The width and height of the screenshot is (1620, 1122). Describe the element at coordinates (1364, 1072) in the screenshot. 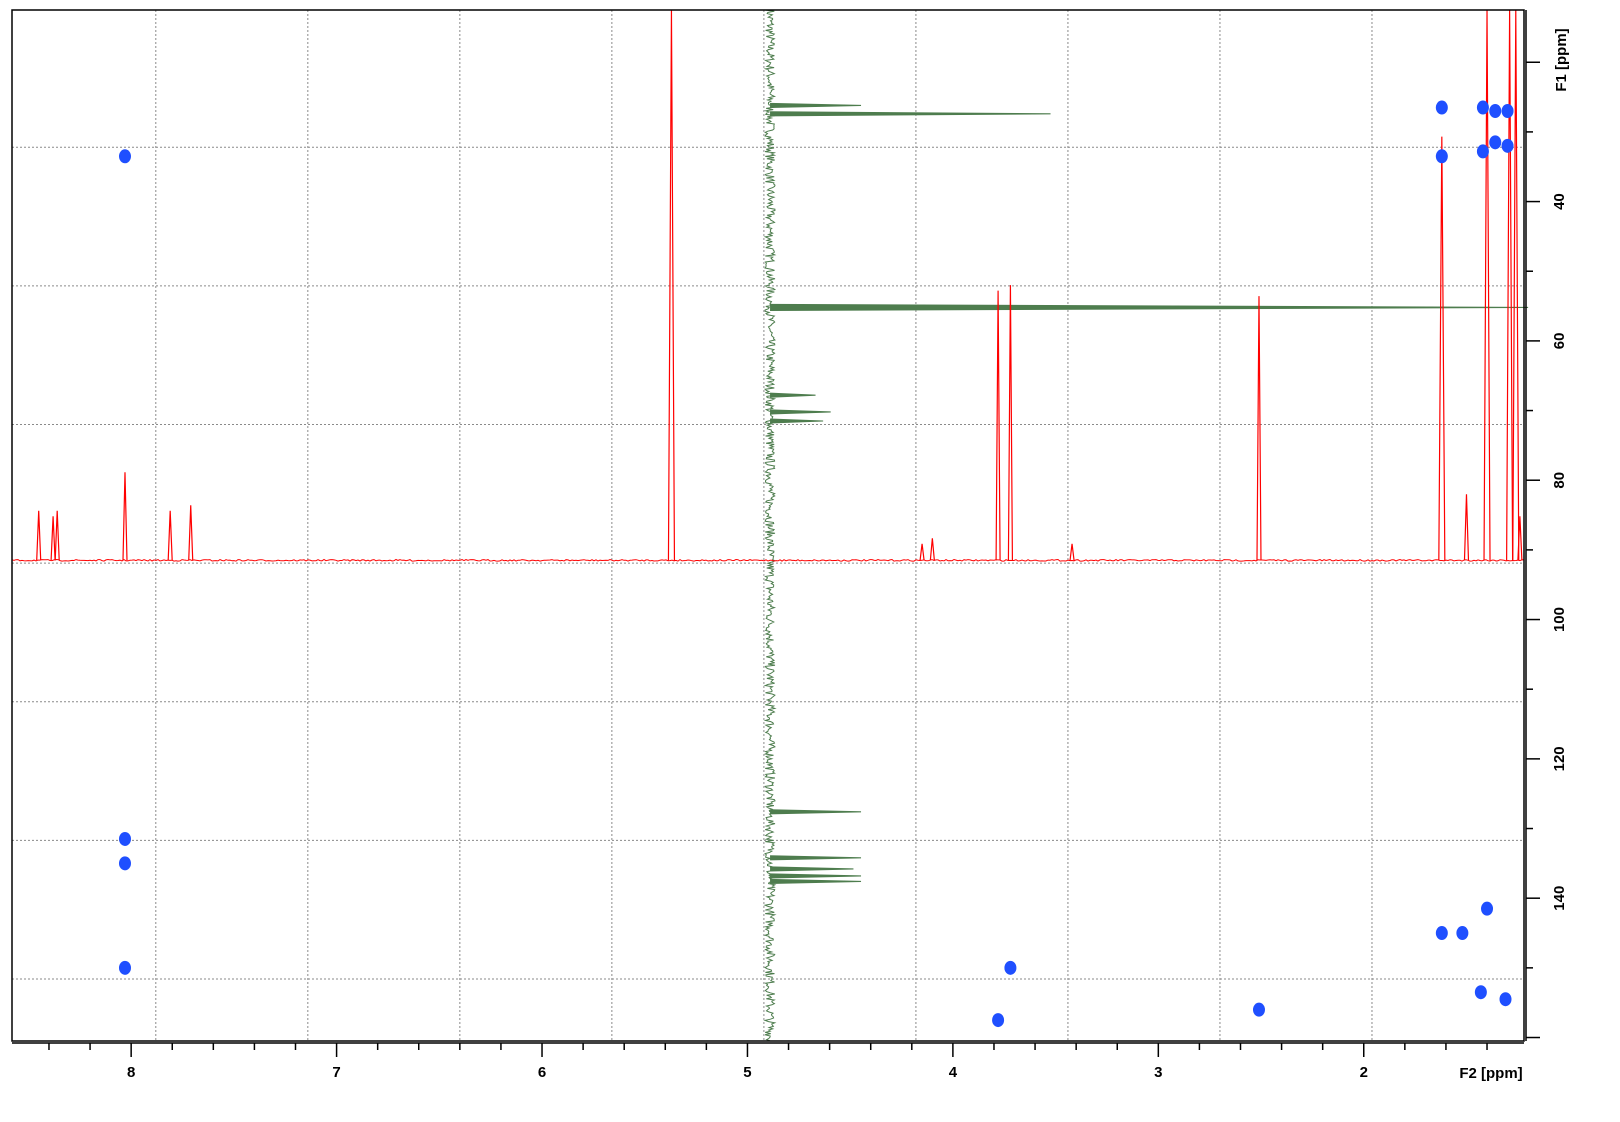

I see `x-tick-label: 2` at that location.